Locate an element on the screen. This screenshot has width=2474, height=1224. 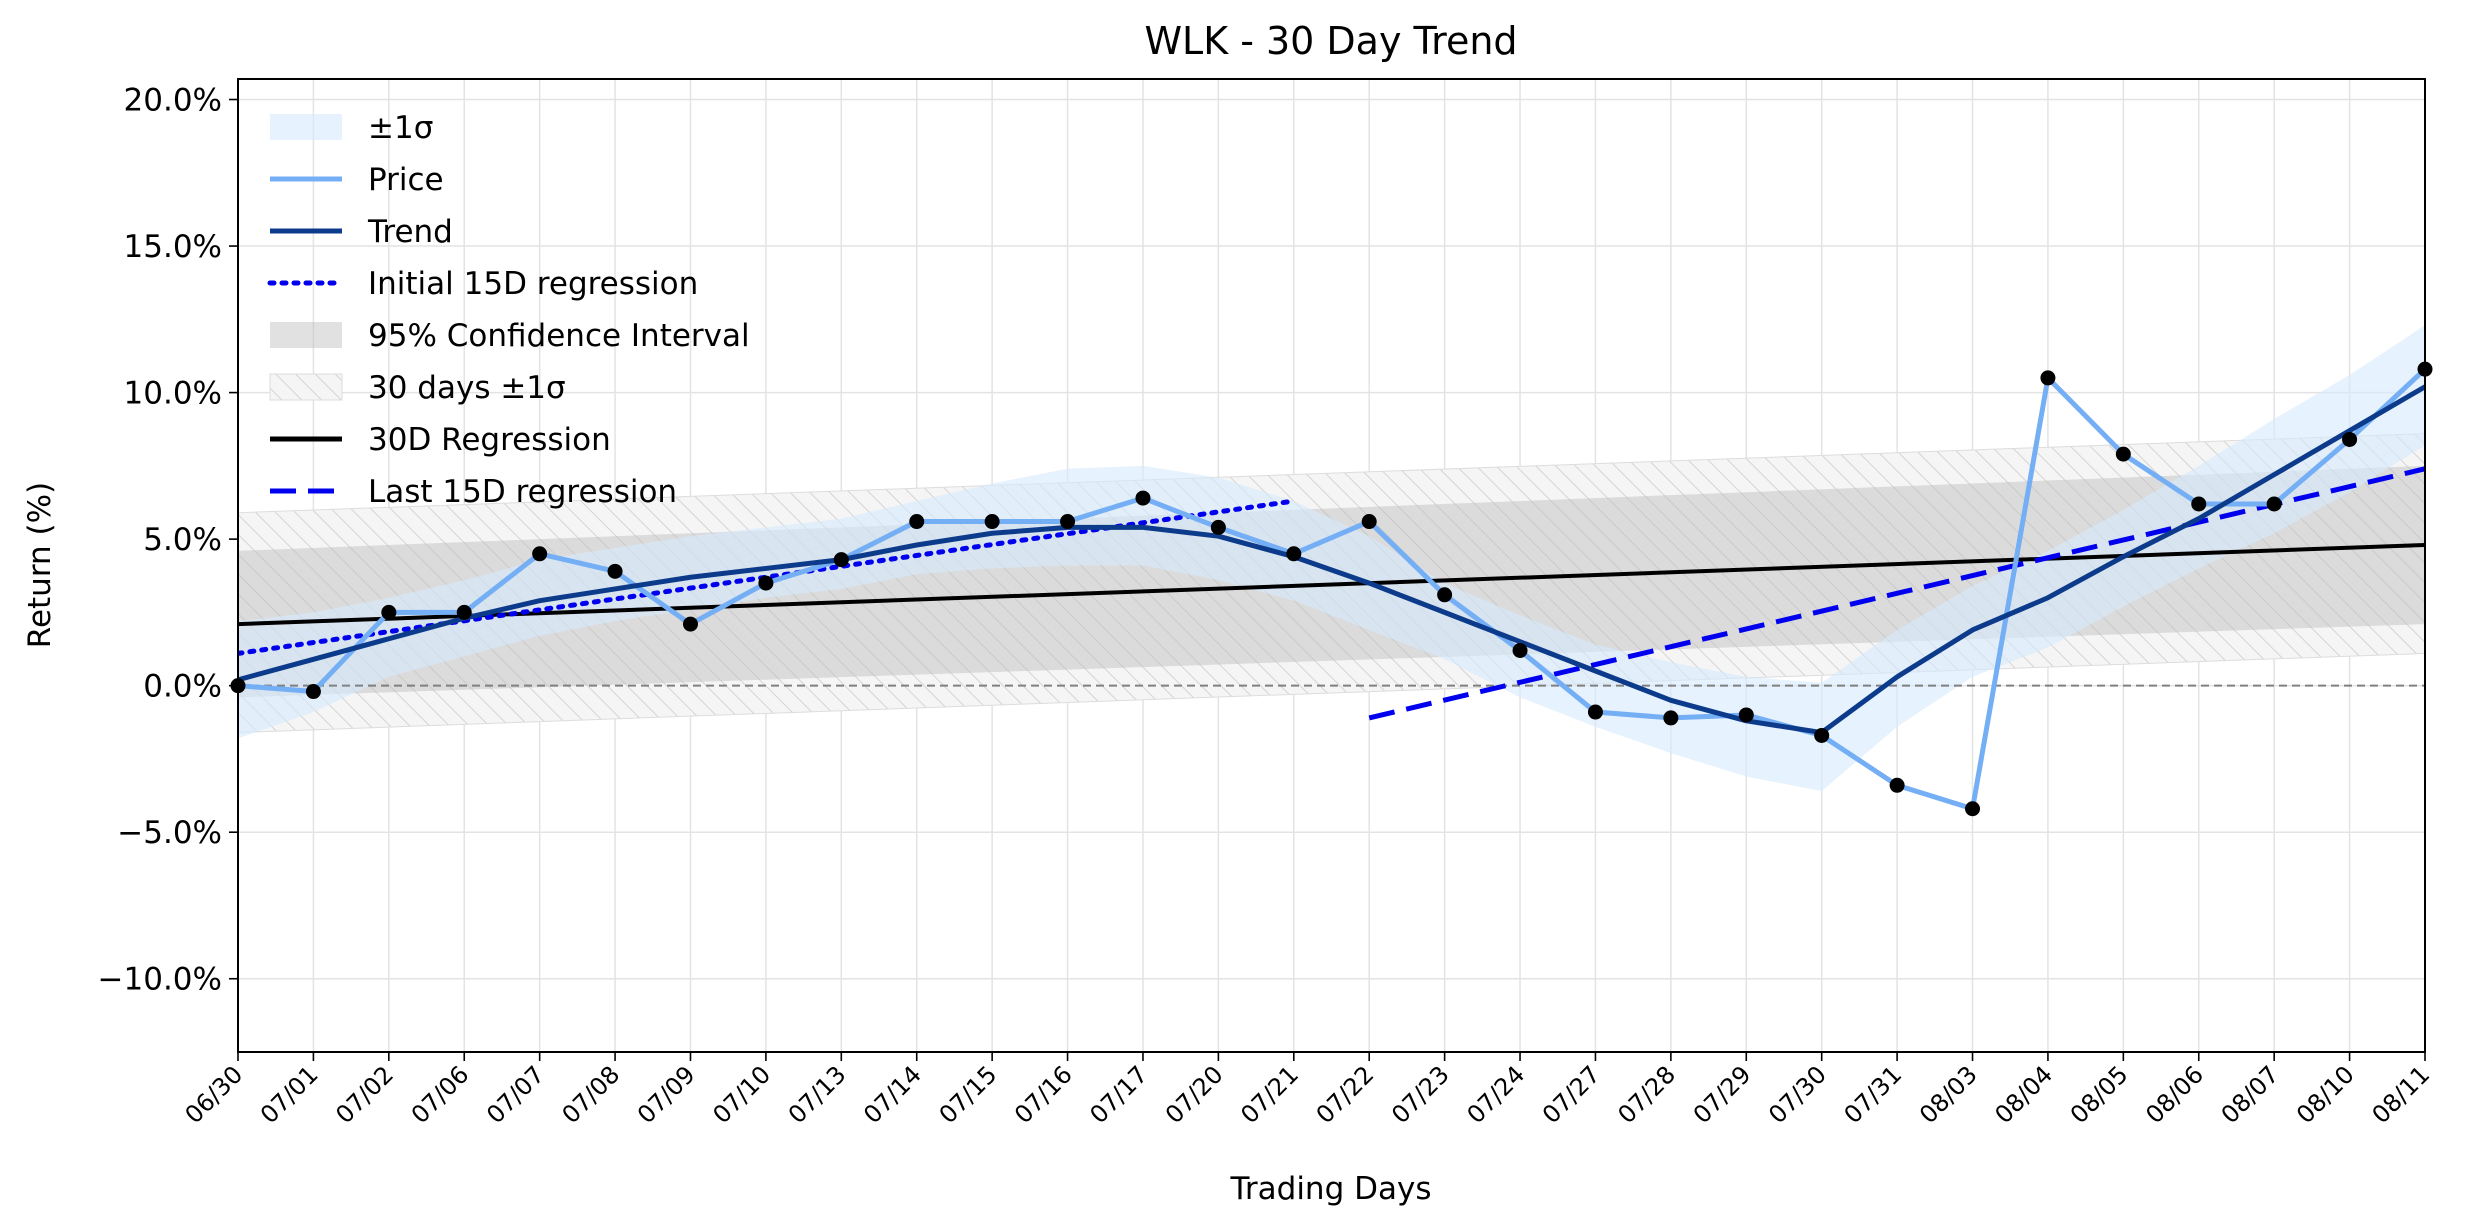
legend-label: 95% Confidence Interval is located at coordinates (559, 336).